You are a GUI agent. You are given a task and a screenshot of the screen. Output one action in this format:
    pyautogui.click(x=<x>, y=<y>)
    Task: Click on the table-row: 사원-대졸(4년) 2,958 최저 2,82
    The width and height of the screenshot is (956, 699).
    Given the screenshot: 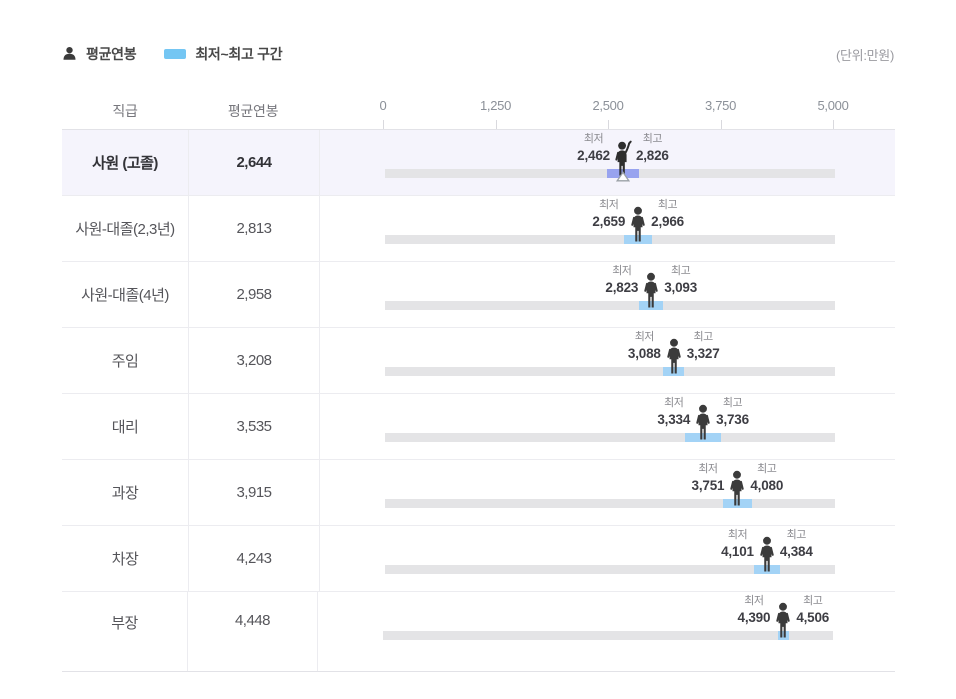 What is the action you would take?
    pyautogui.click(x=478, y=295)
    